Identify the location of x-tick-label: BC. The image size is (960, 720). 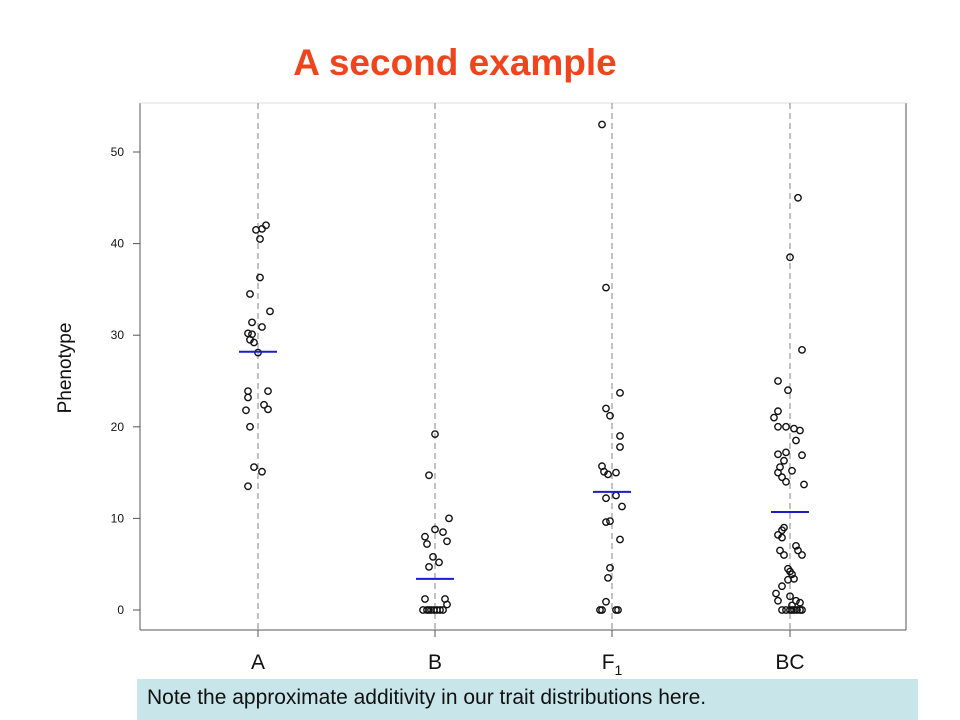
(789, 662).